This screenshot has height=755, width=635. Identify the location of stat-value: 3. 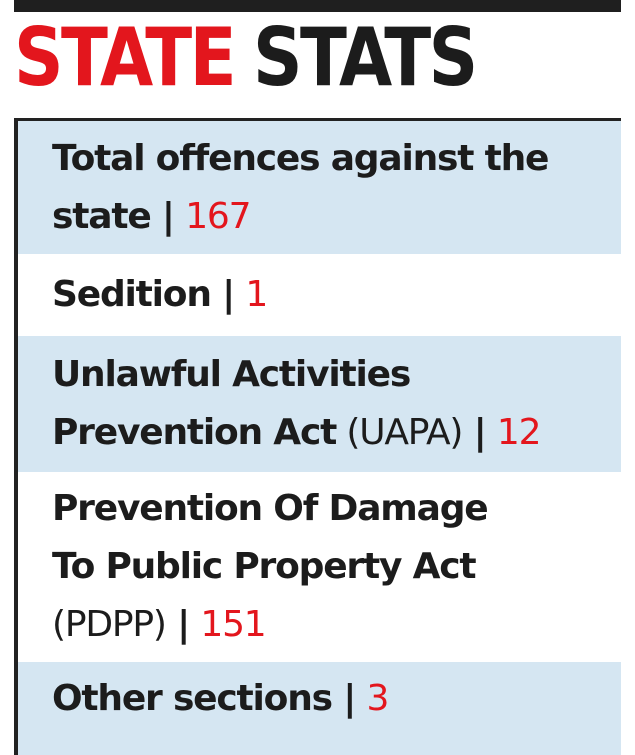
(378, 698).